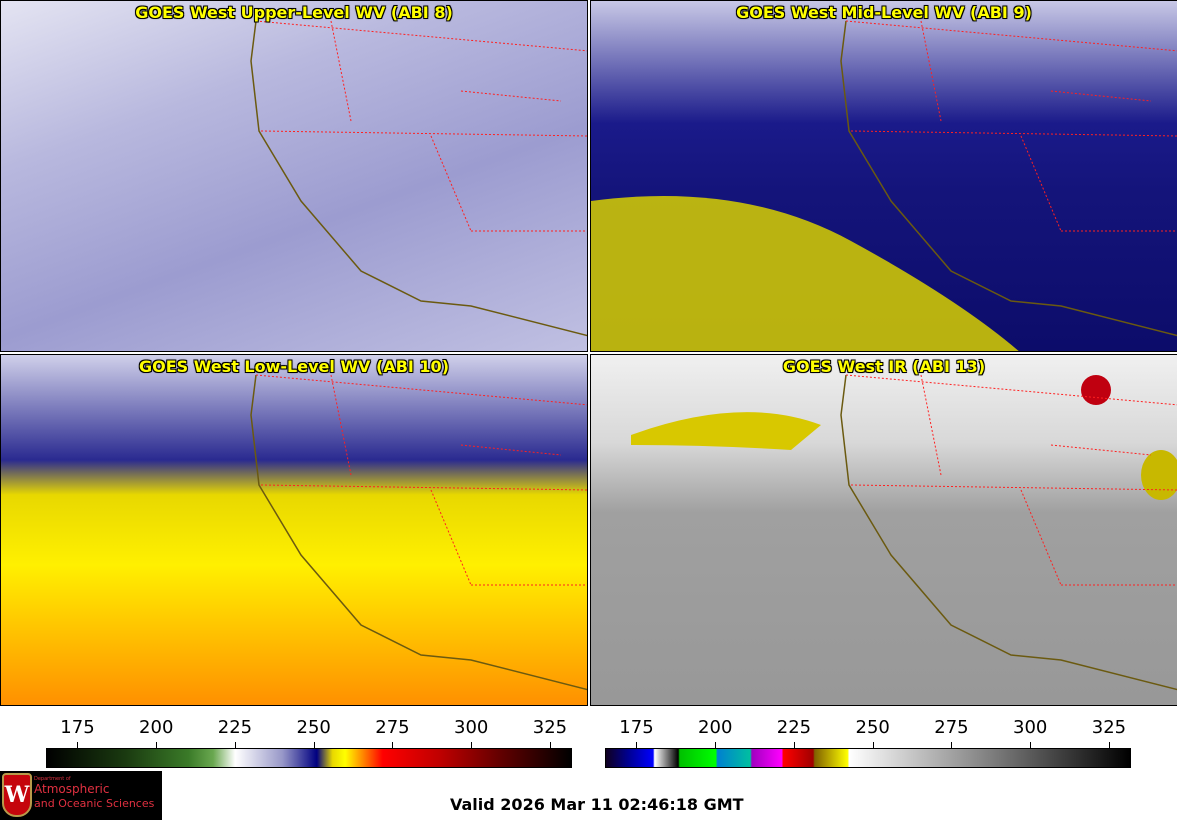 The height and width of the screenshot is (820, 1177). I want to click on valid-time: Valid 2026 Mar 11 02:46:18 GMT, so click(597, 804).